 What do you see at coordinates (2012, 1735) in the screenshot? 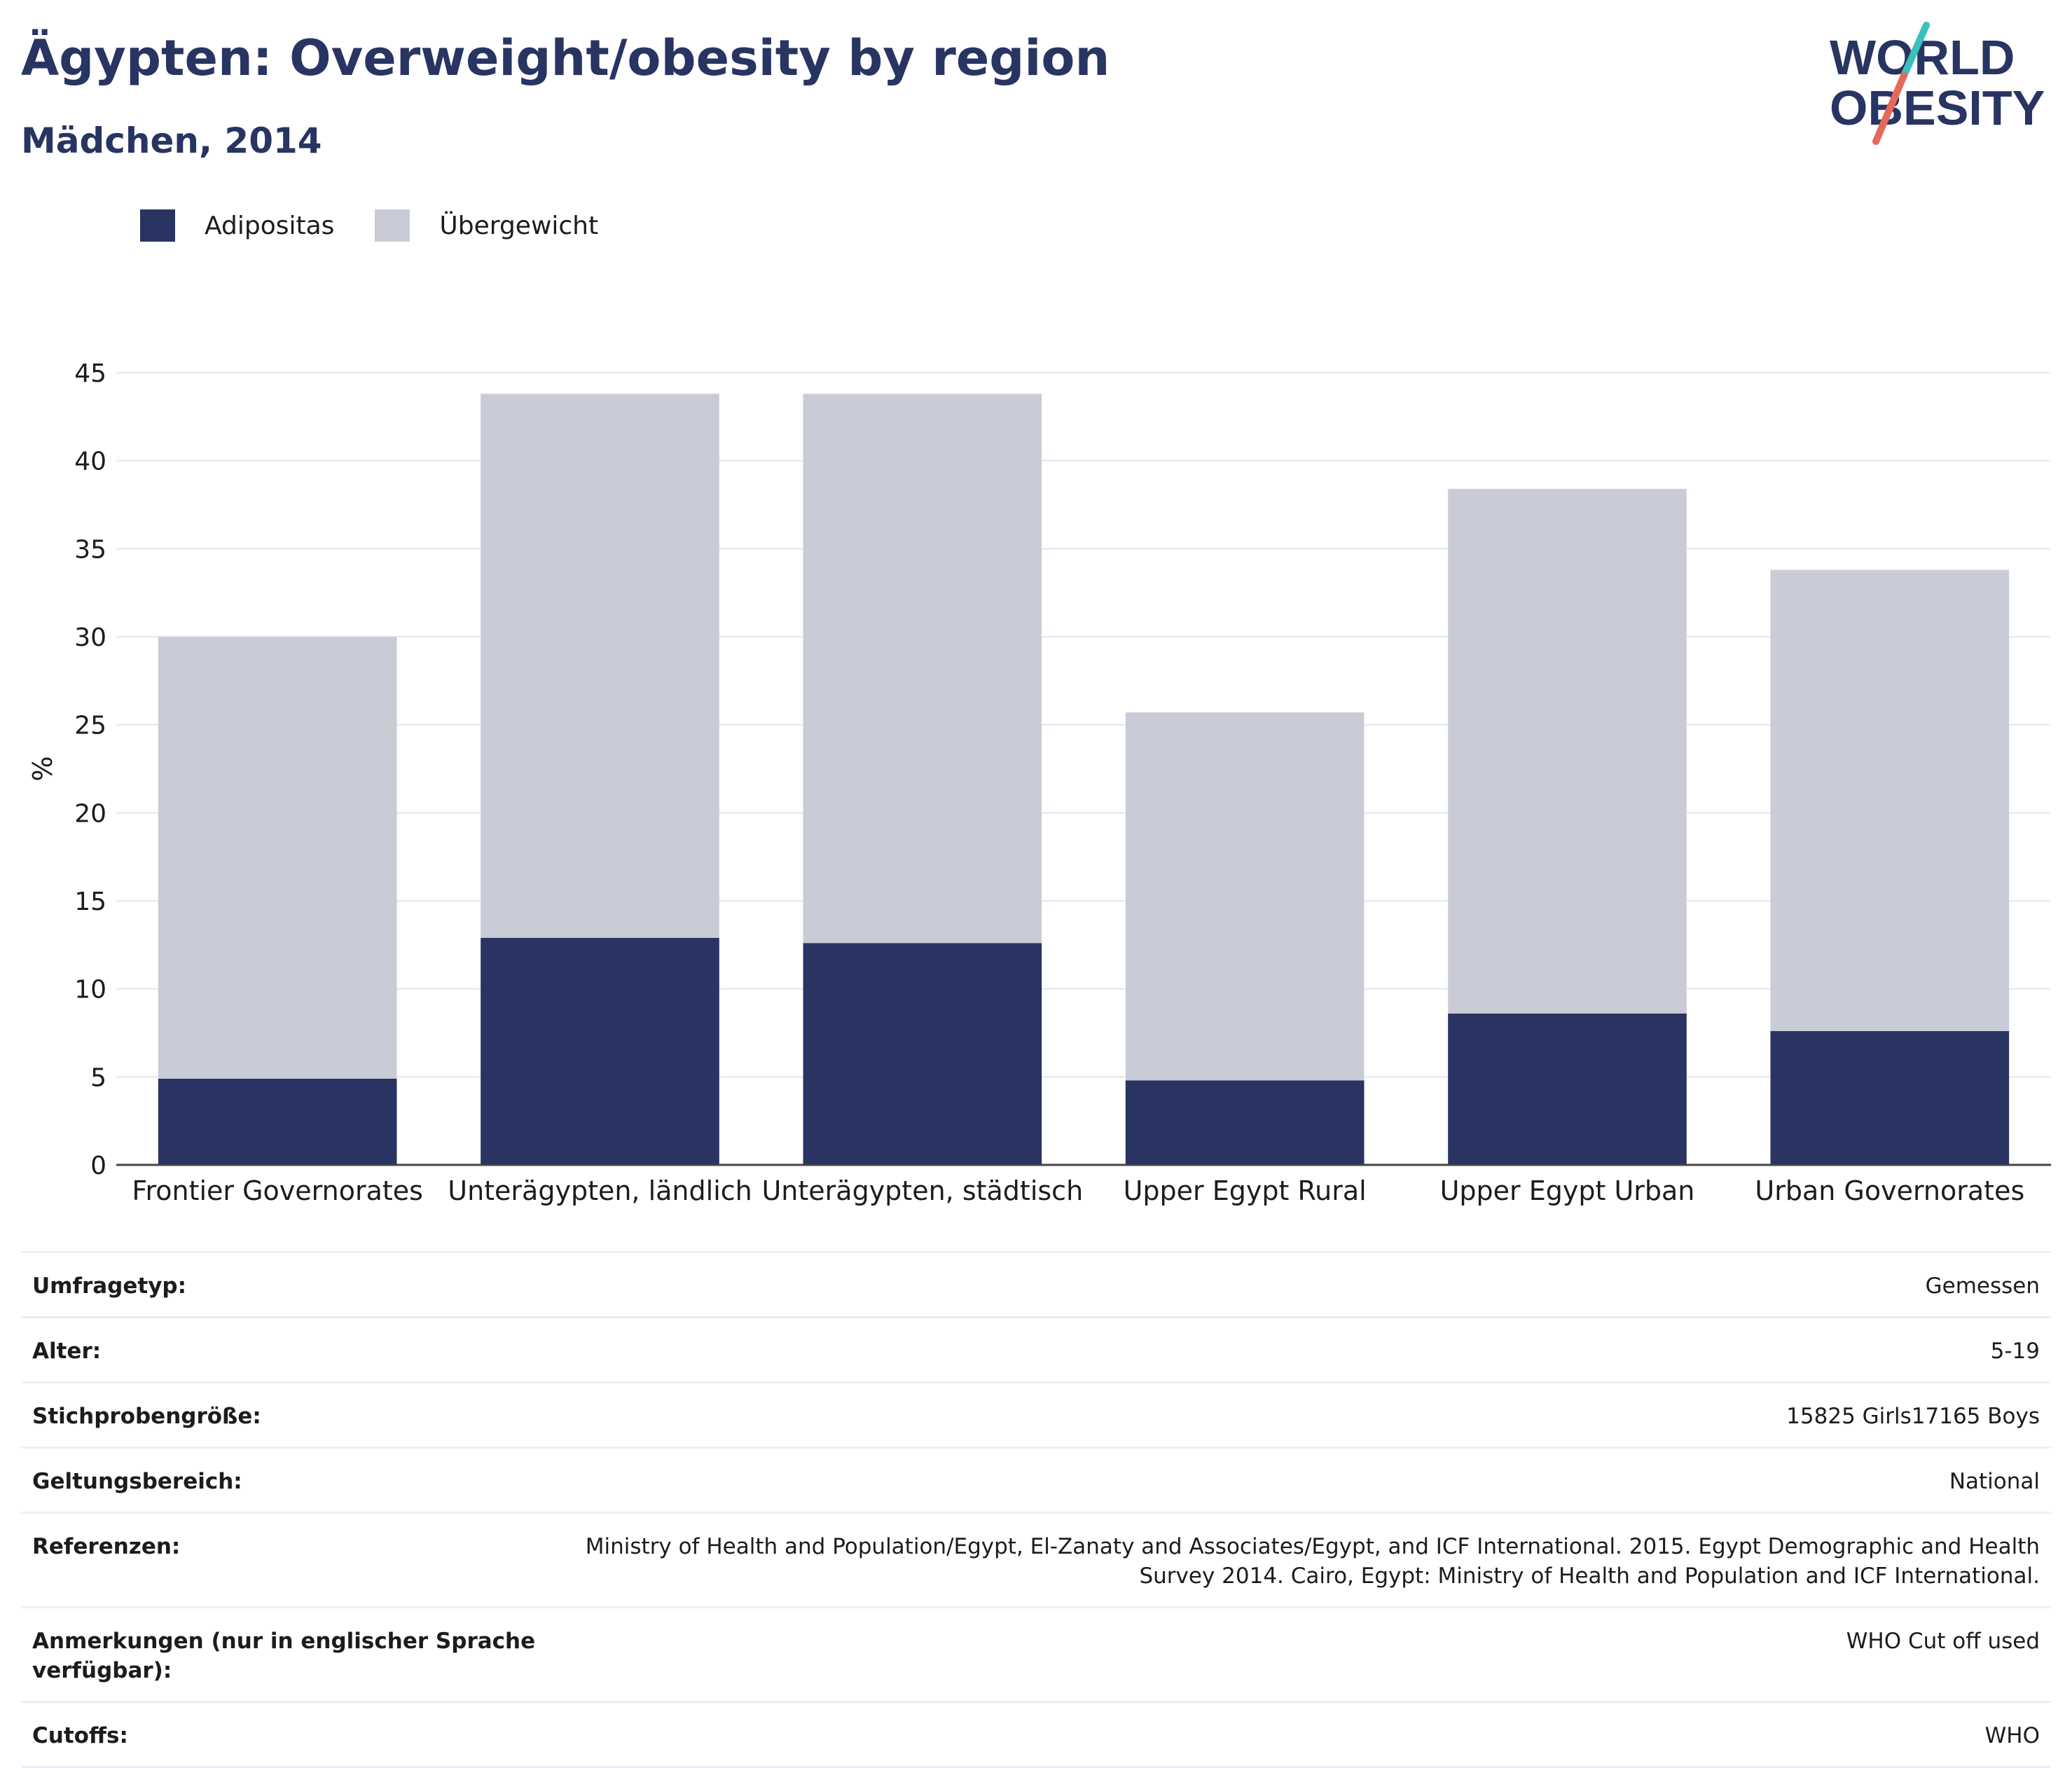
I see `meta-value-cutoffs: WHO` at bounding box center [2012, 1735].